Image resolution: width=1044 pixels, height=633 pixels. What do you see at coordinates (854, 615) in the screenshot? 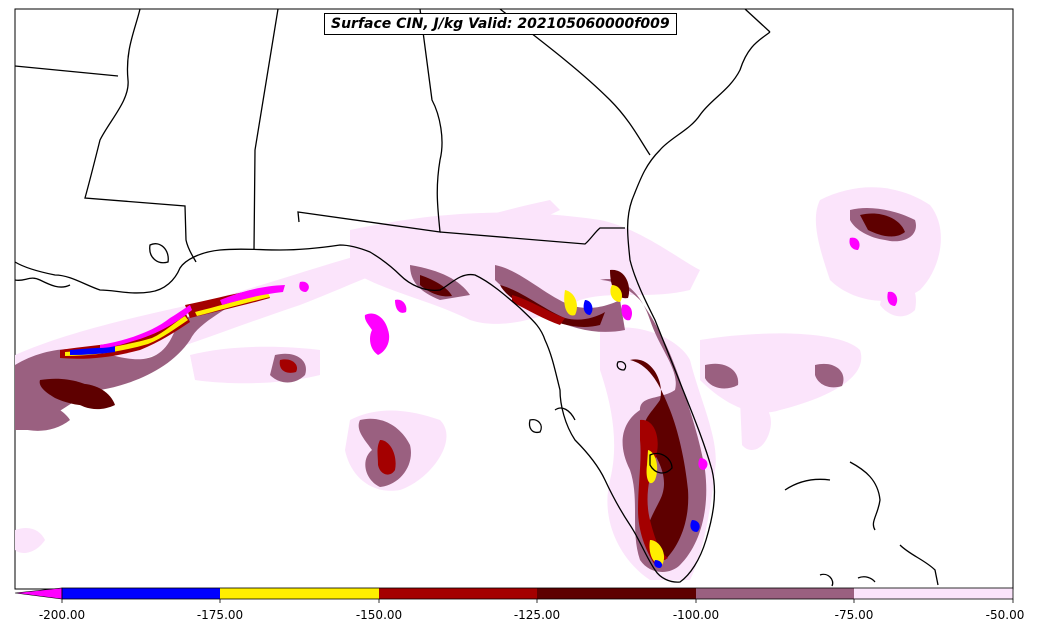
I see `colorbar-tick-label: -75.00` at bounding box center [854, 615].